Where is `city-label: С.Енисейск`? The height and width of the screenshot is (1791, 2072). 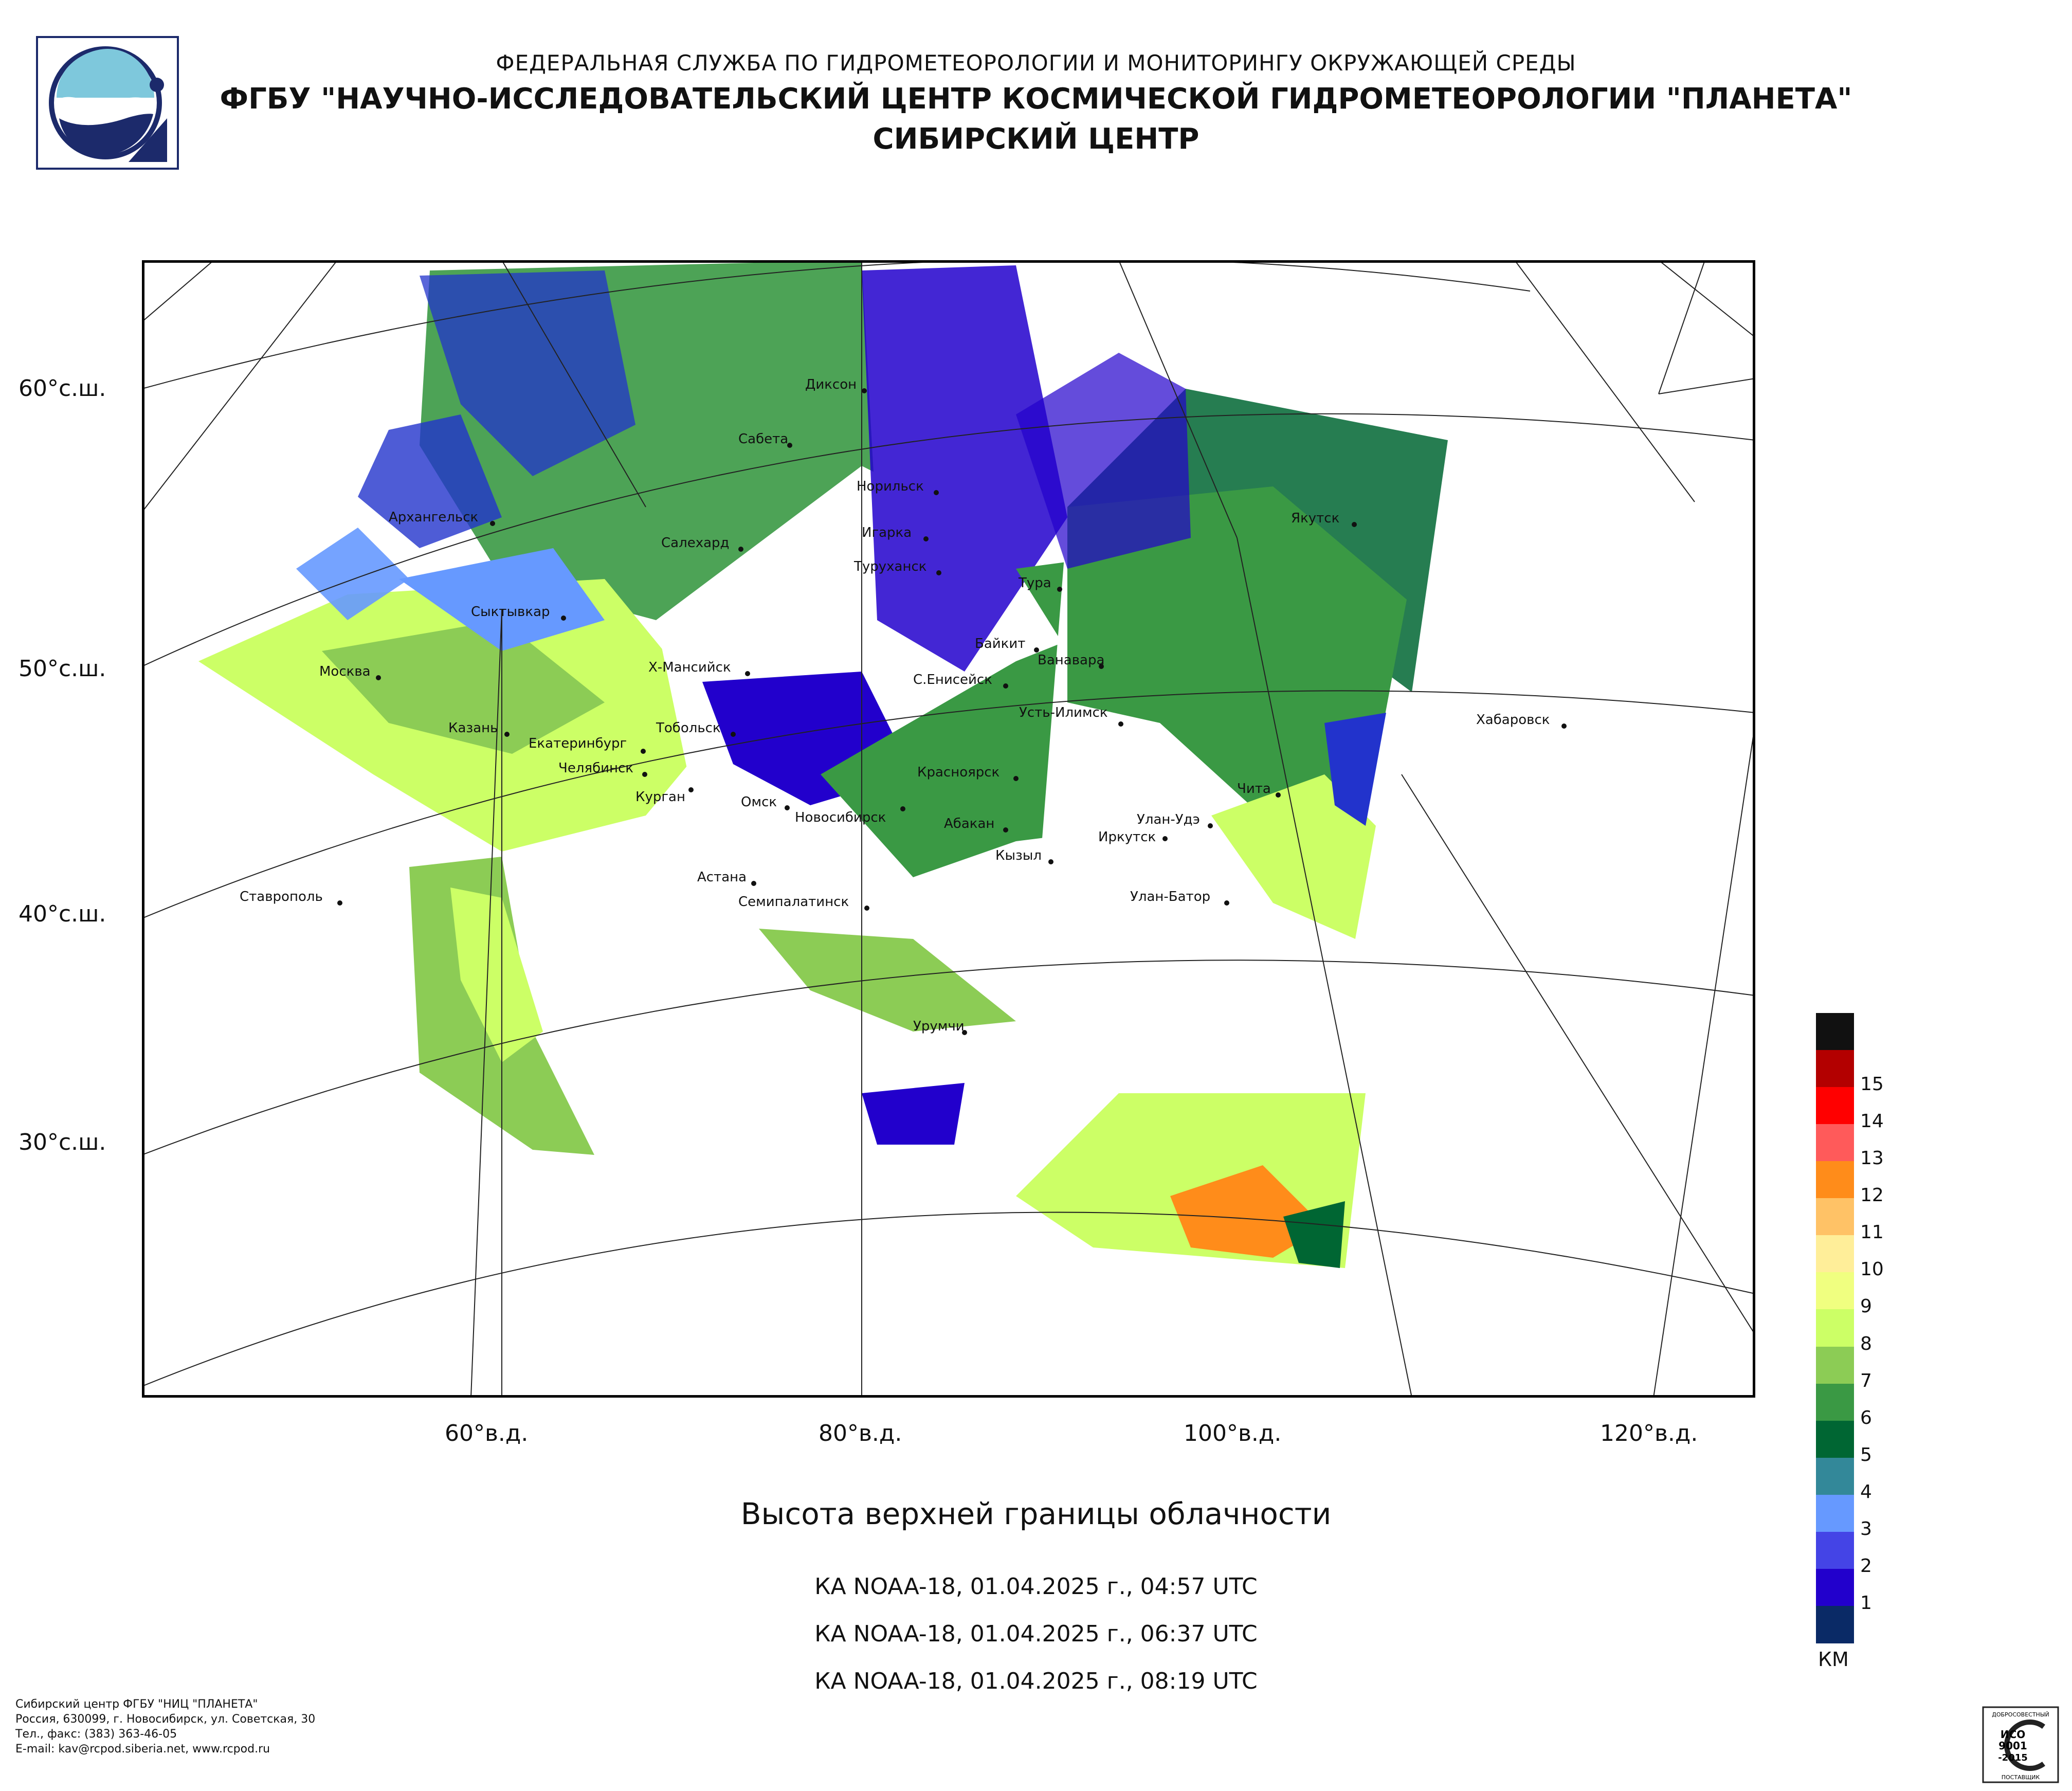 city-label: С.Енисейск is located at coordinates (952, 680).